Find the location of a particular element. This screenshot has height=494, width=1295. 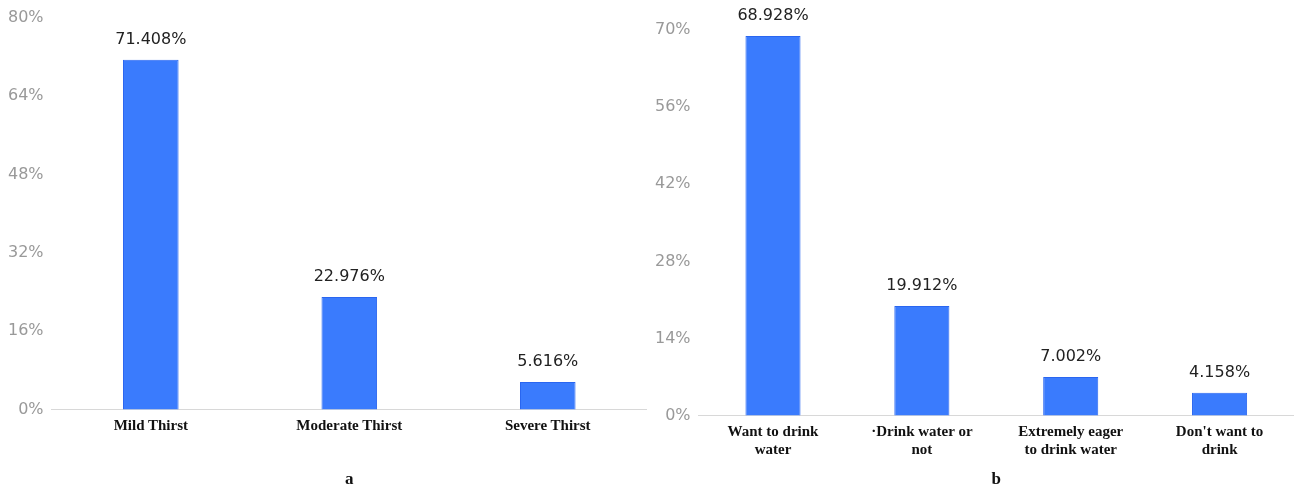

x-tick-label: Mild Thirst is located at coordinates (150, 425).